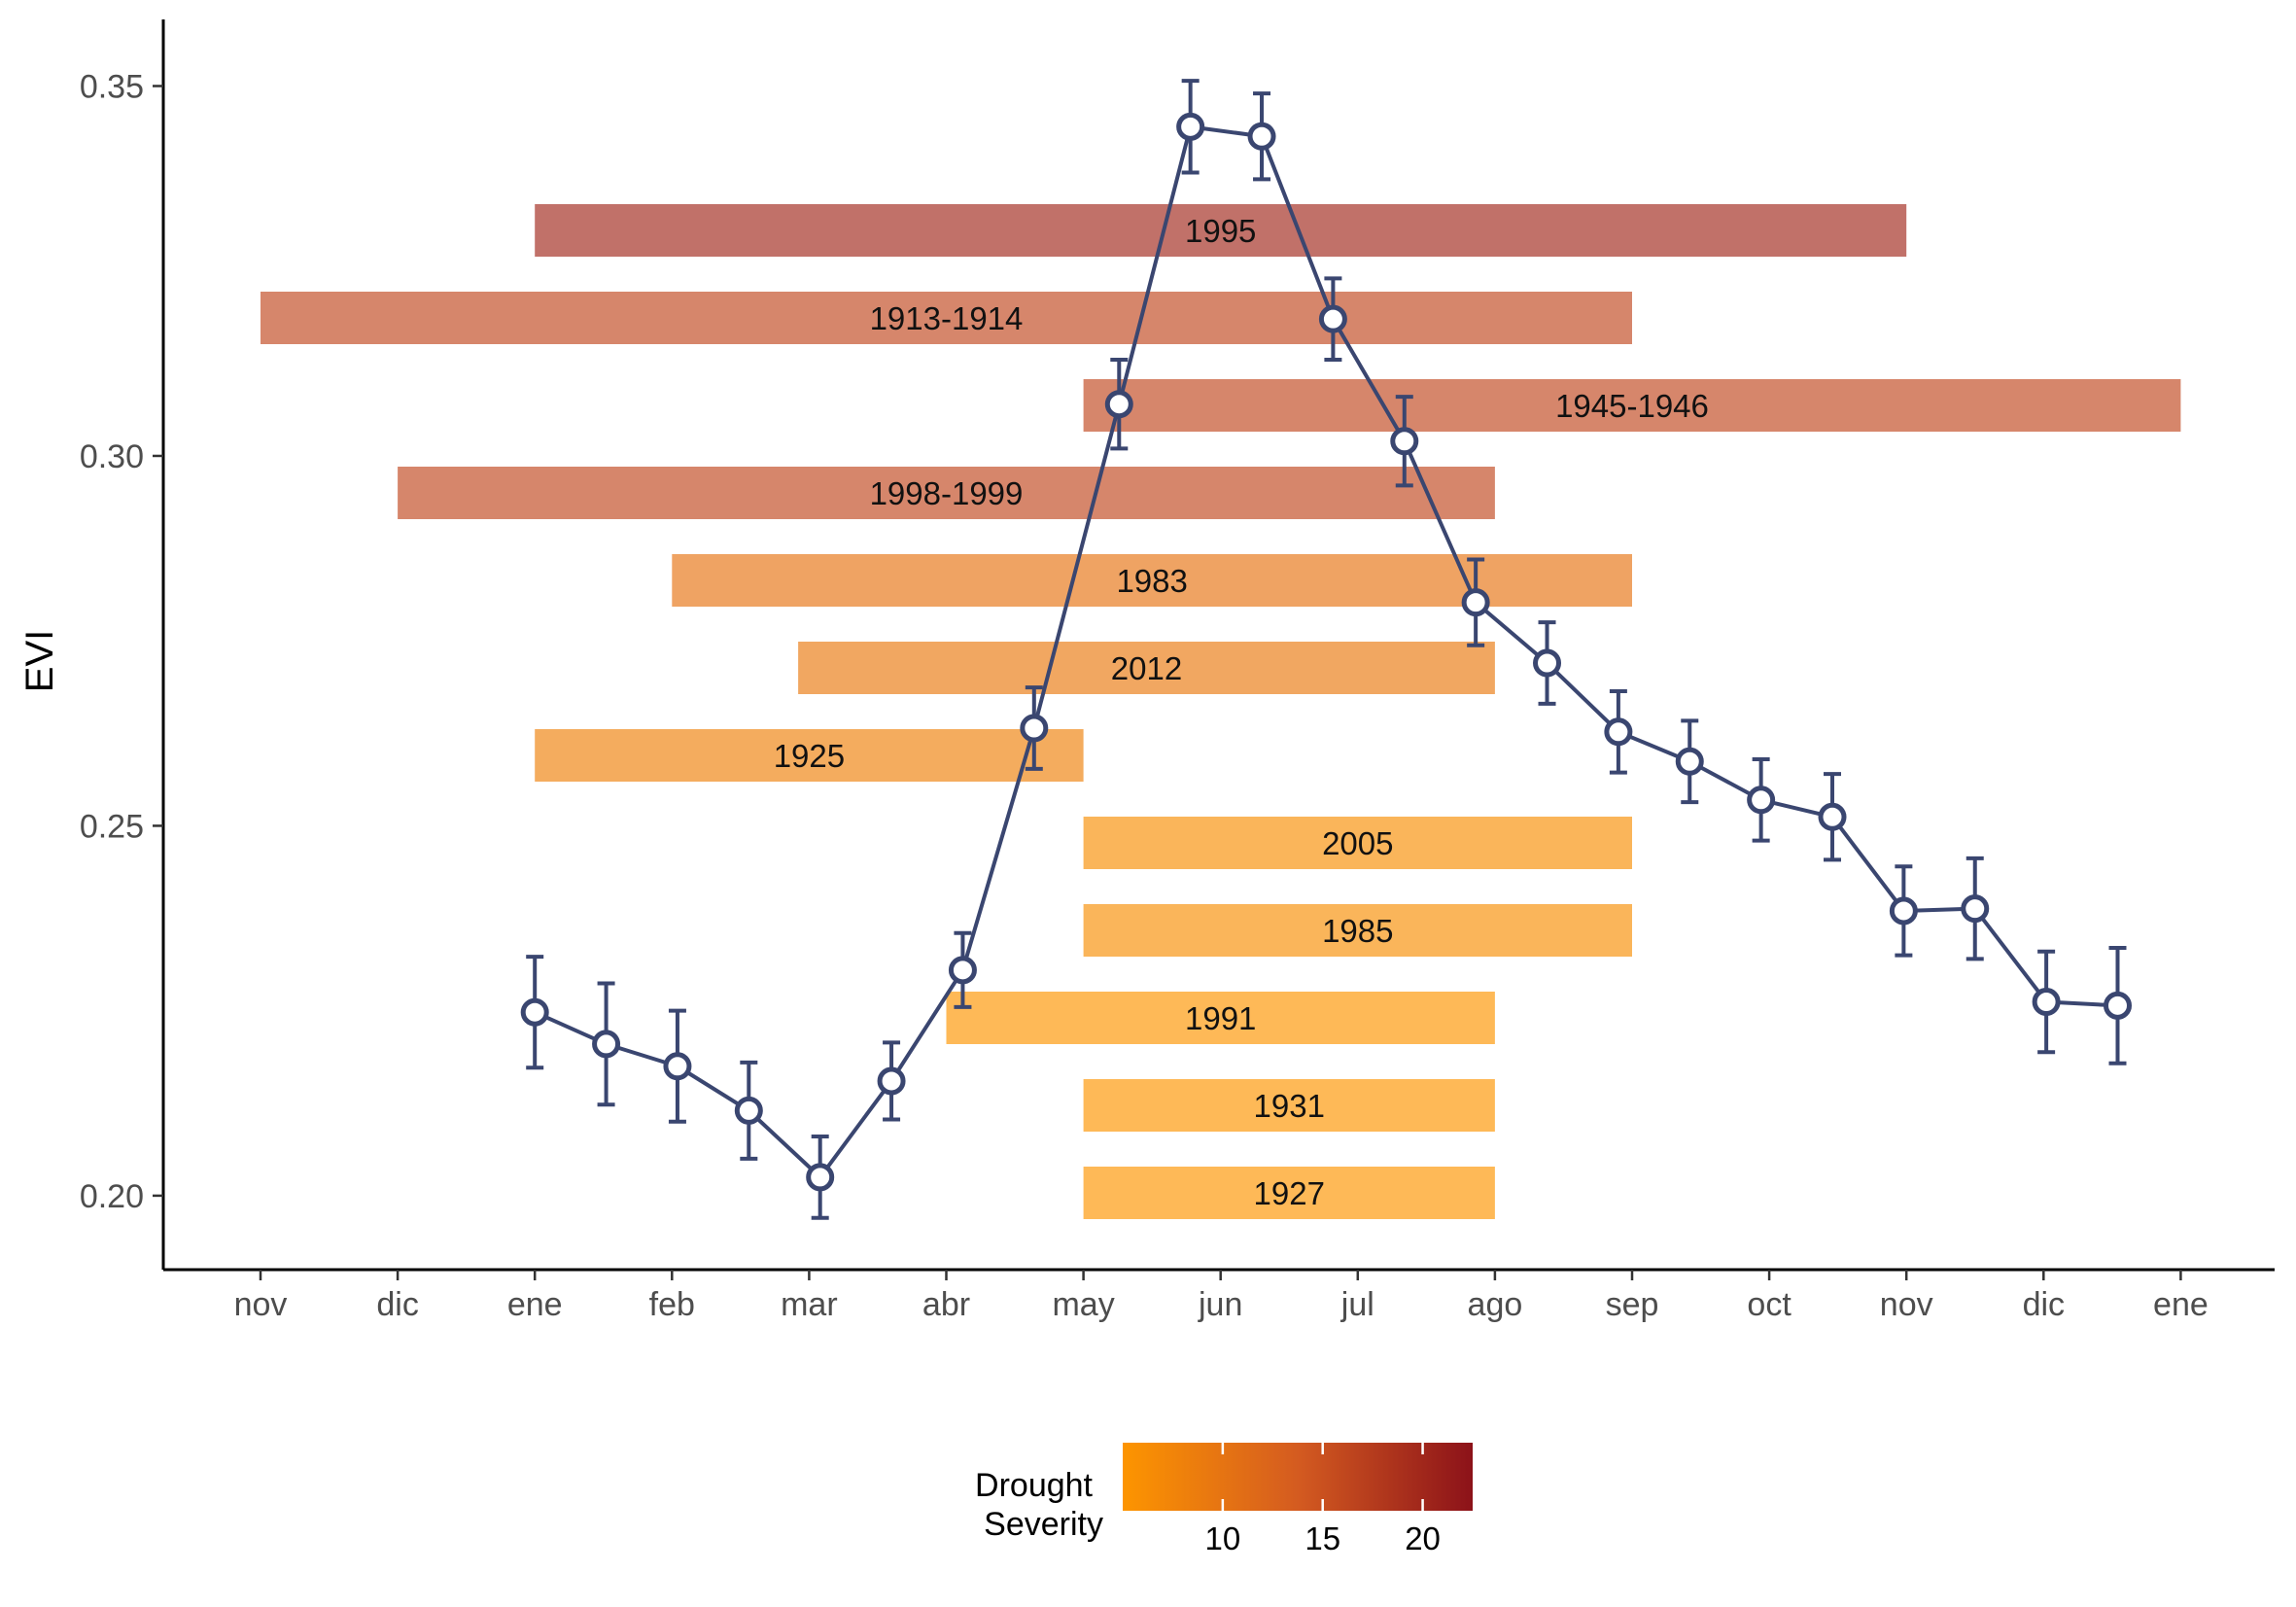 This screenshot has width=2296, height=1607. Describe the element at coordinates (1043, 1524) in the screenshot. I see `legend-title-line-2: Severity` at that location.